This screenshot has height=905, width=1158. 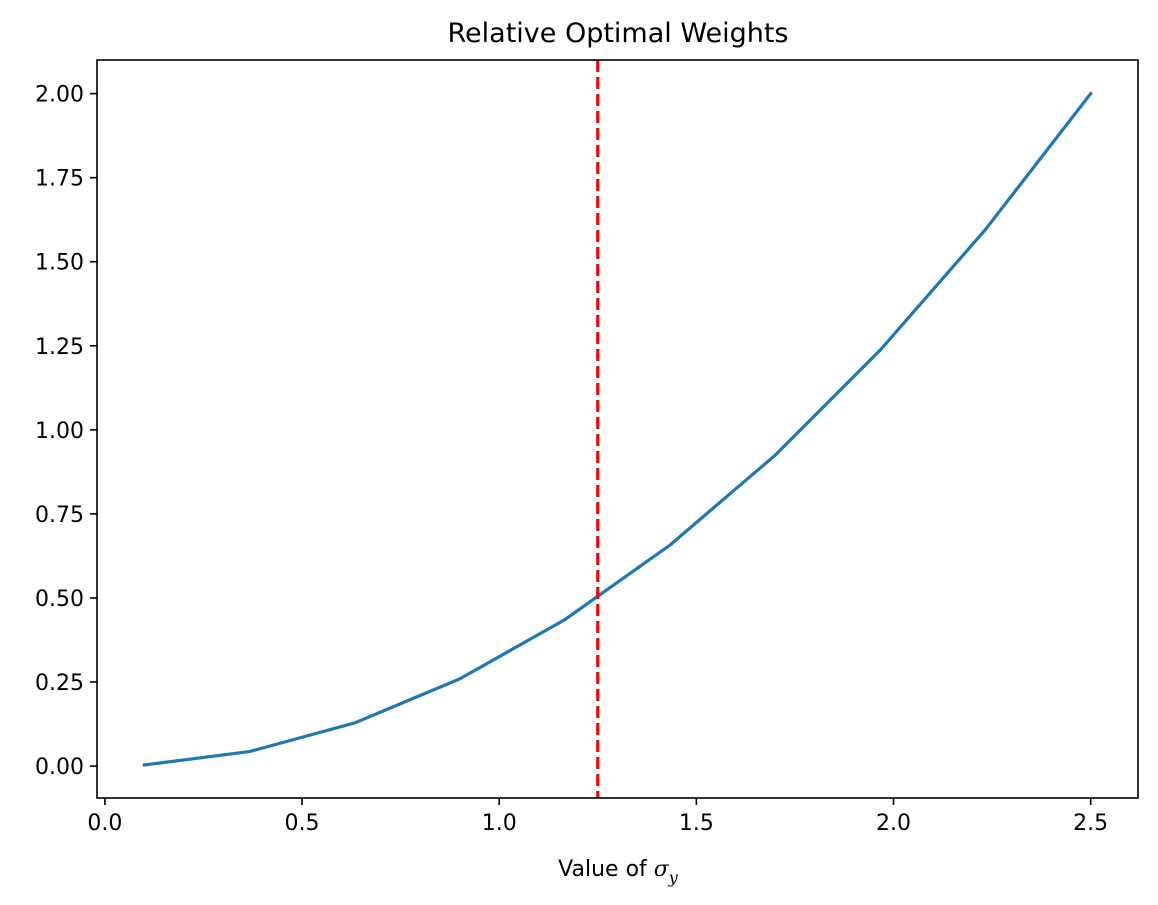 What do you see at coordinates (893, 823) in the screenshot?
I see `x-tick-label: 2.0` at bounding box center [893, 823].